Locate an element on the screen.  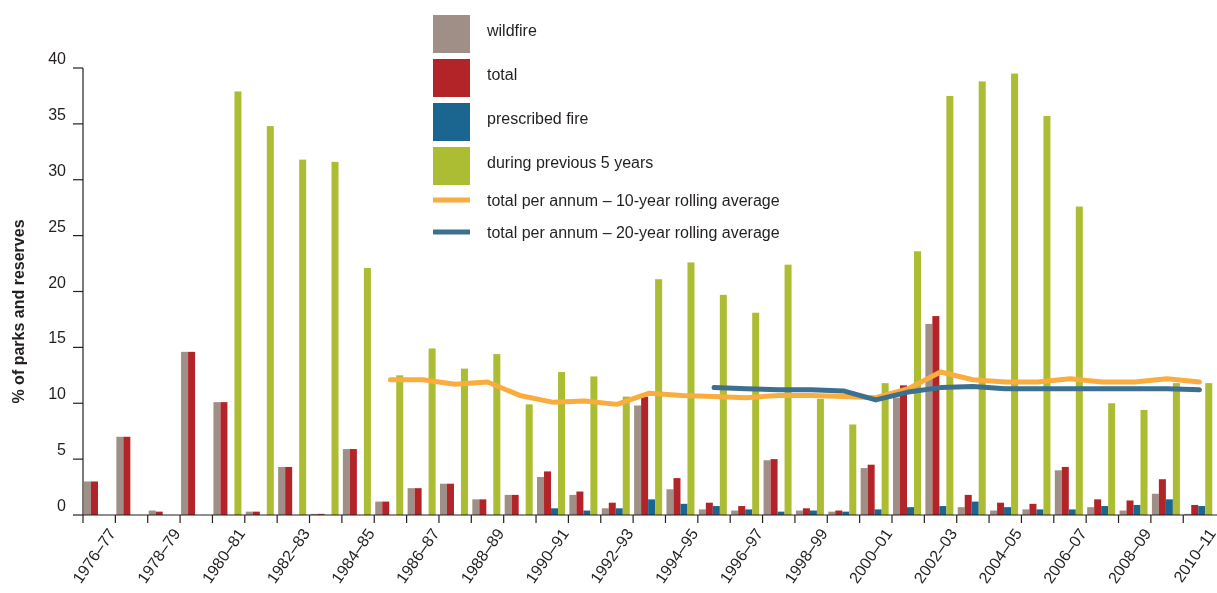
y-axis-title: % of parks and reserves is located at coordinates (18, 311).